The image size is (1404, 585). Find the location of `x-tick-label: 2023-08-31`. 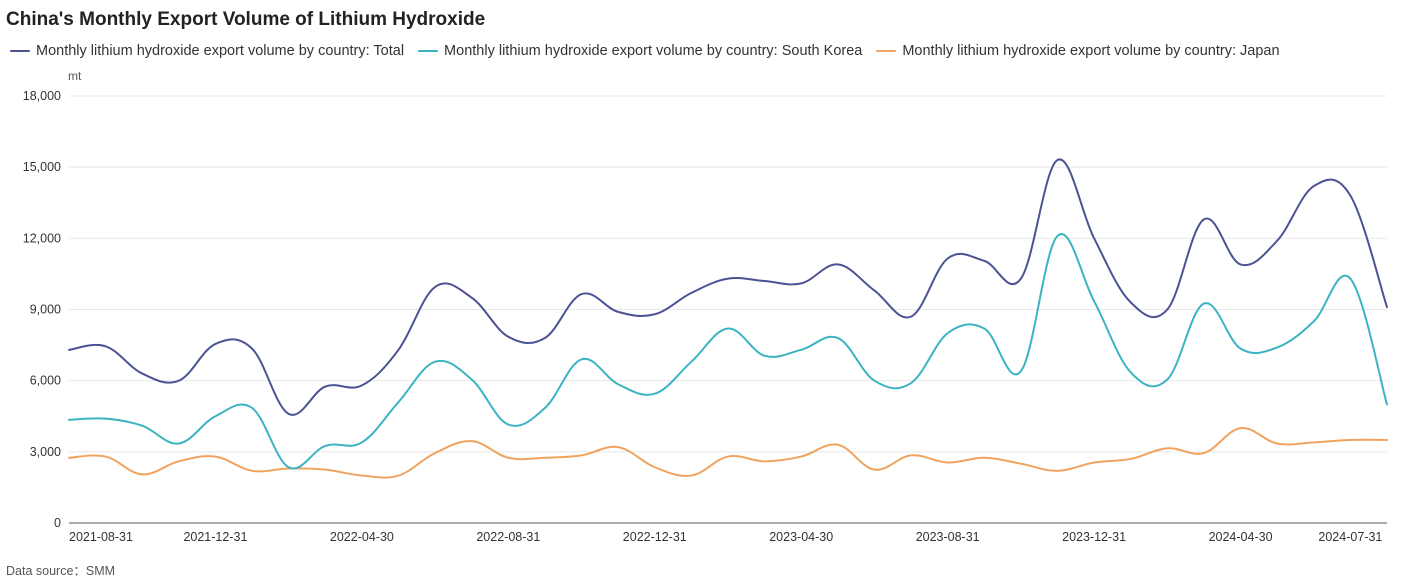

x-tick-label: 2023-08-31 is located at coordinates (948, 537).